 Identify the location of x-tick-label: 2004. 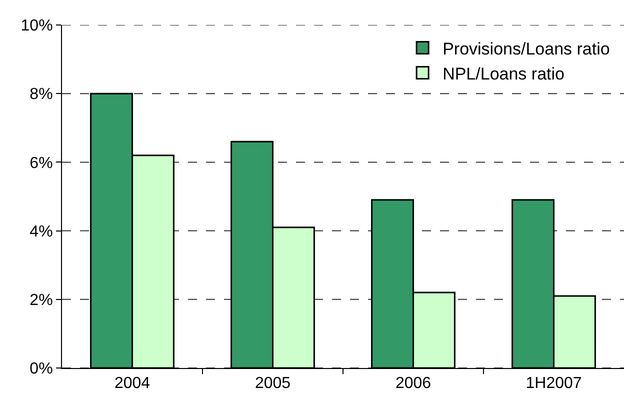
(132, 383).